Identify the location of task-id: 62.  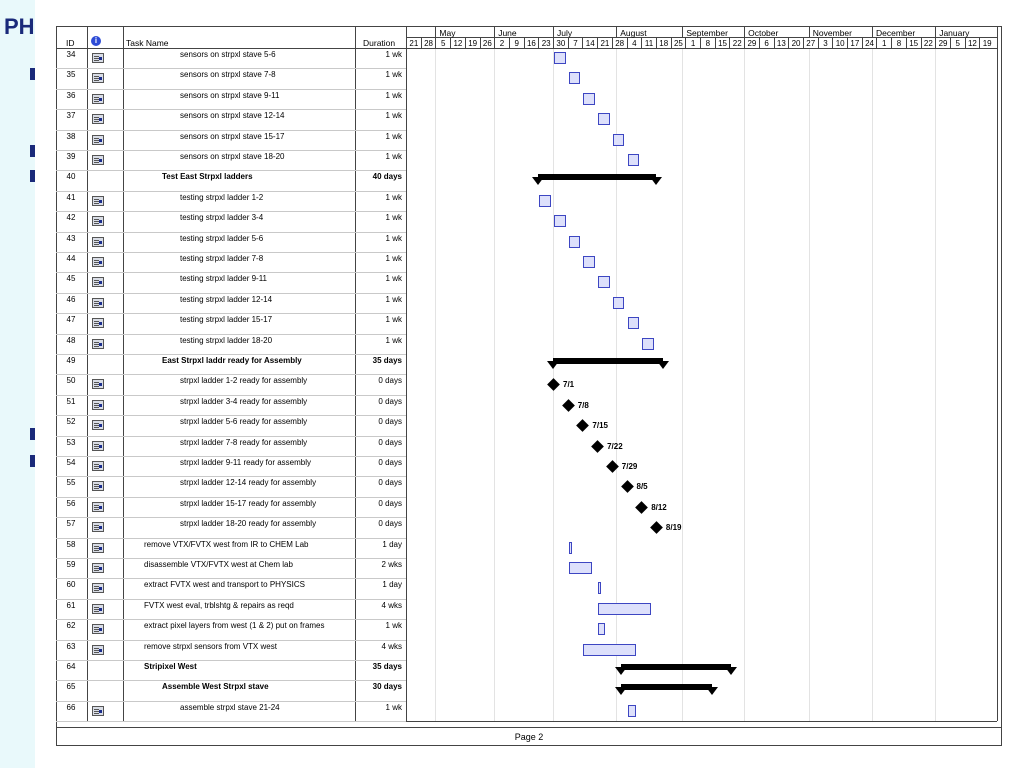
(71, 626).